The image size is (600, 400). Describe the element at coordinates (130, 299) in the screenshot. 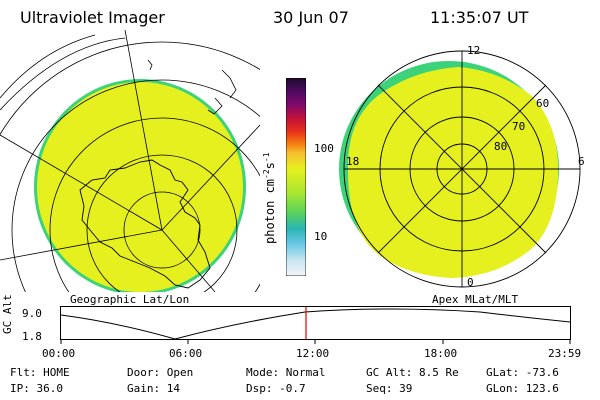

I see `geographic-panel-title: Geographic Lat/Lon` at that location.